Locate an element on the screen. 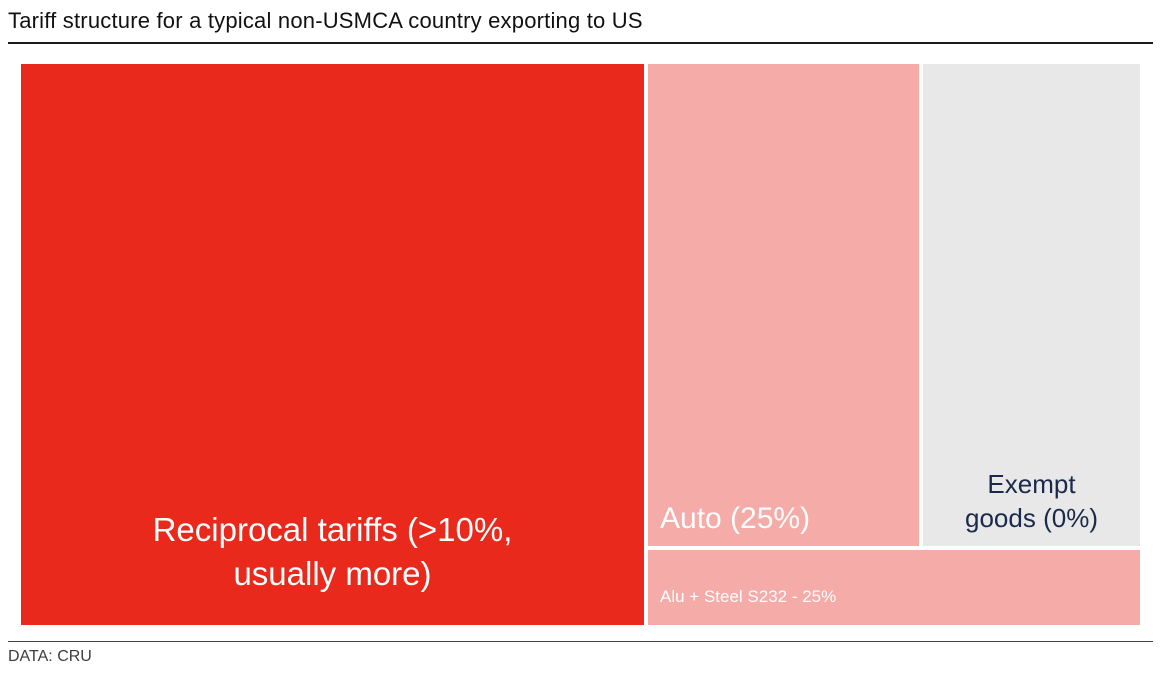 The image size is (1161, 673). treemap-block-alu-steel: Alu + Steel S232 - 25% is located at coordinates (894, 587).